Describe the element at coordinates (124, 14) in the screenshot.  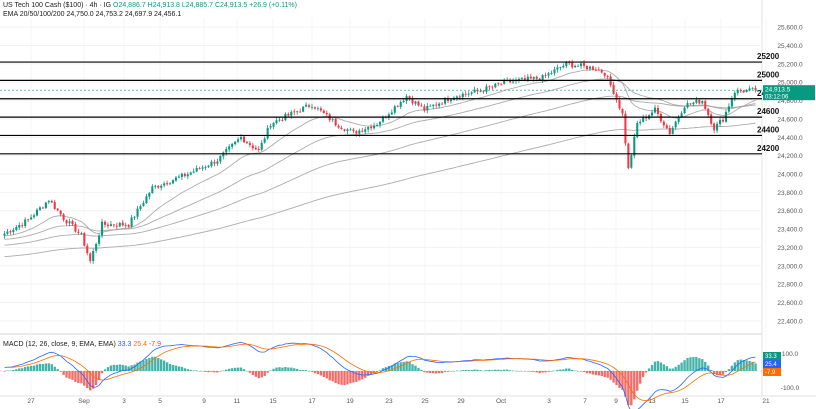
I see `ema-values: 24,750.0 24,753.2 24,697.9 24,456.1` at that location.